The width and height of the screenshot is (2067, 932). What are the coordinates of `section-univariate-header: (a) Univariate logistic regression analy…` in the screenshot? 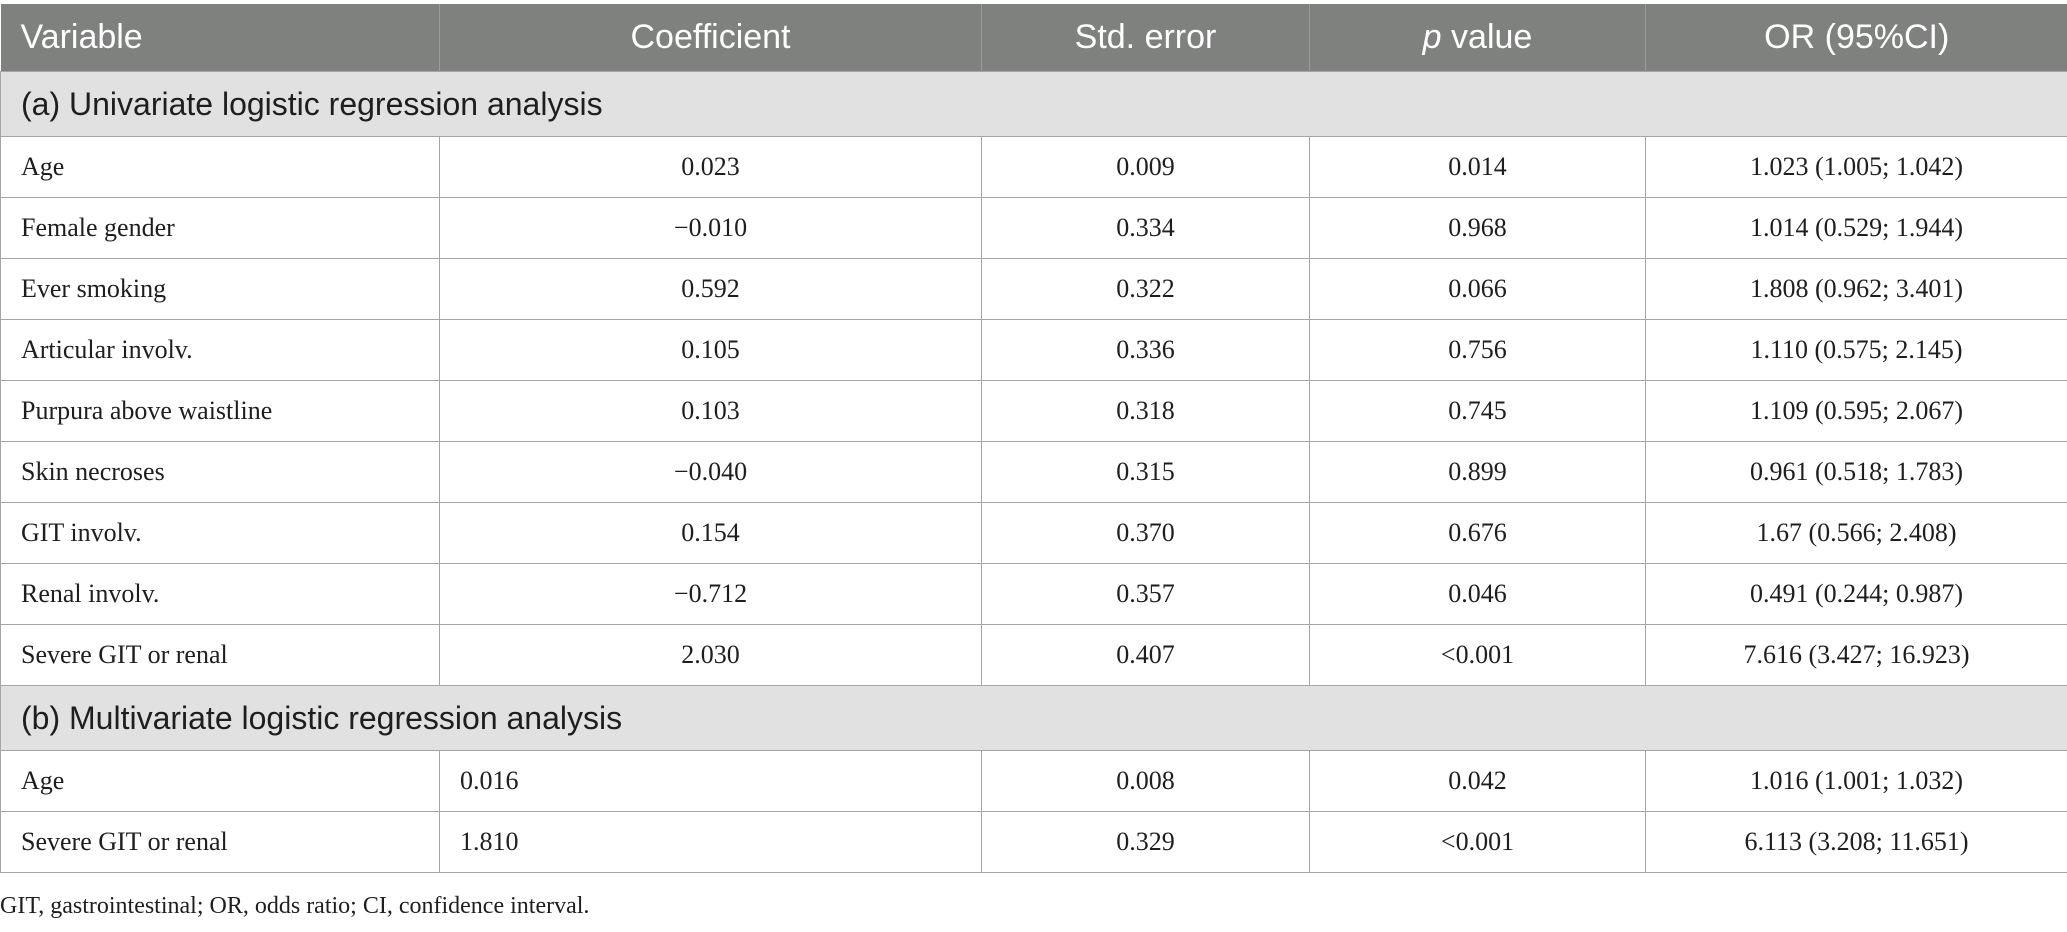 It's located at (1033, 104).